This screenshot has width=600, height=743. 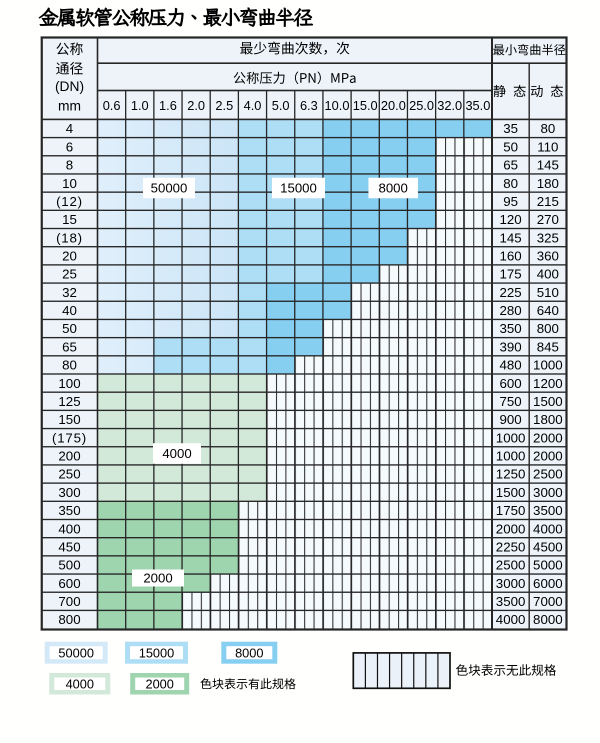 What do you see at coordinates (69, 383) in the screenshot?
I see `svg-text: 100` at bounding box center [69, 383].